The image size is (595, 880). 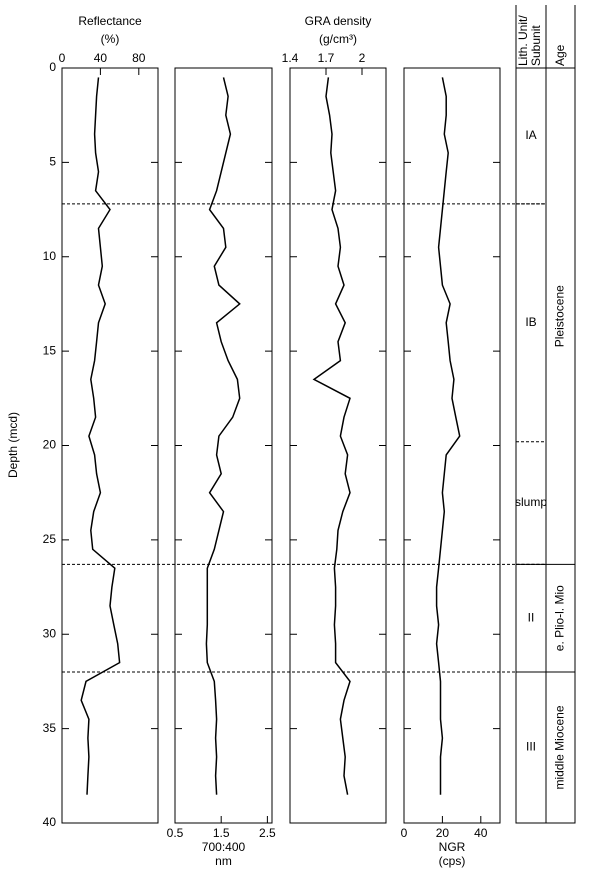 What do you see at coordinates (50, 350) in the screenshot?
I see `y-tick-label: 15` at bounding box center [50, 350].